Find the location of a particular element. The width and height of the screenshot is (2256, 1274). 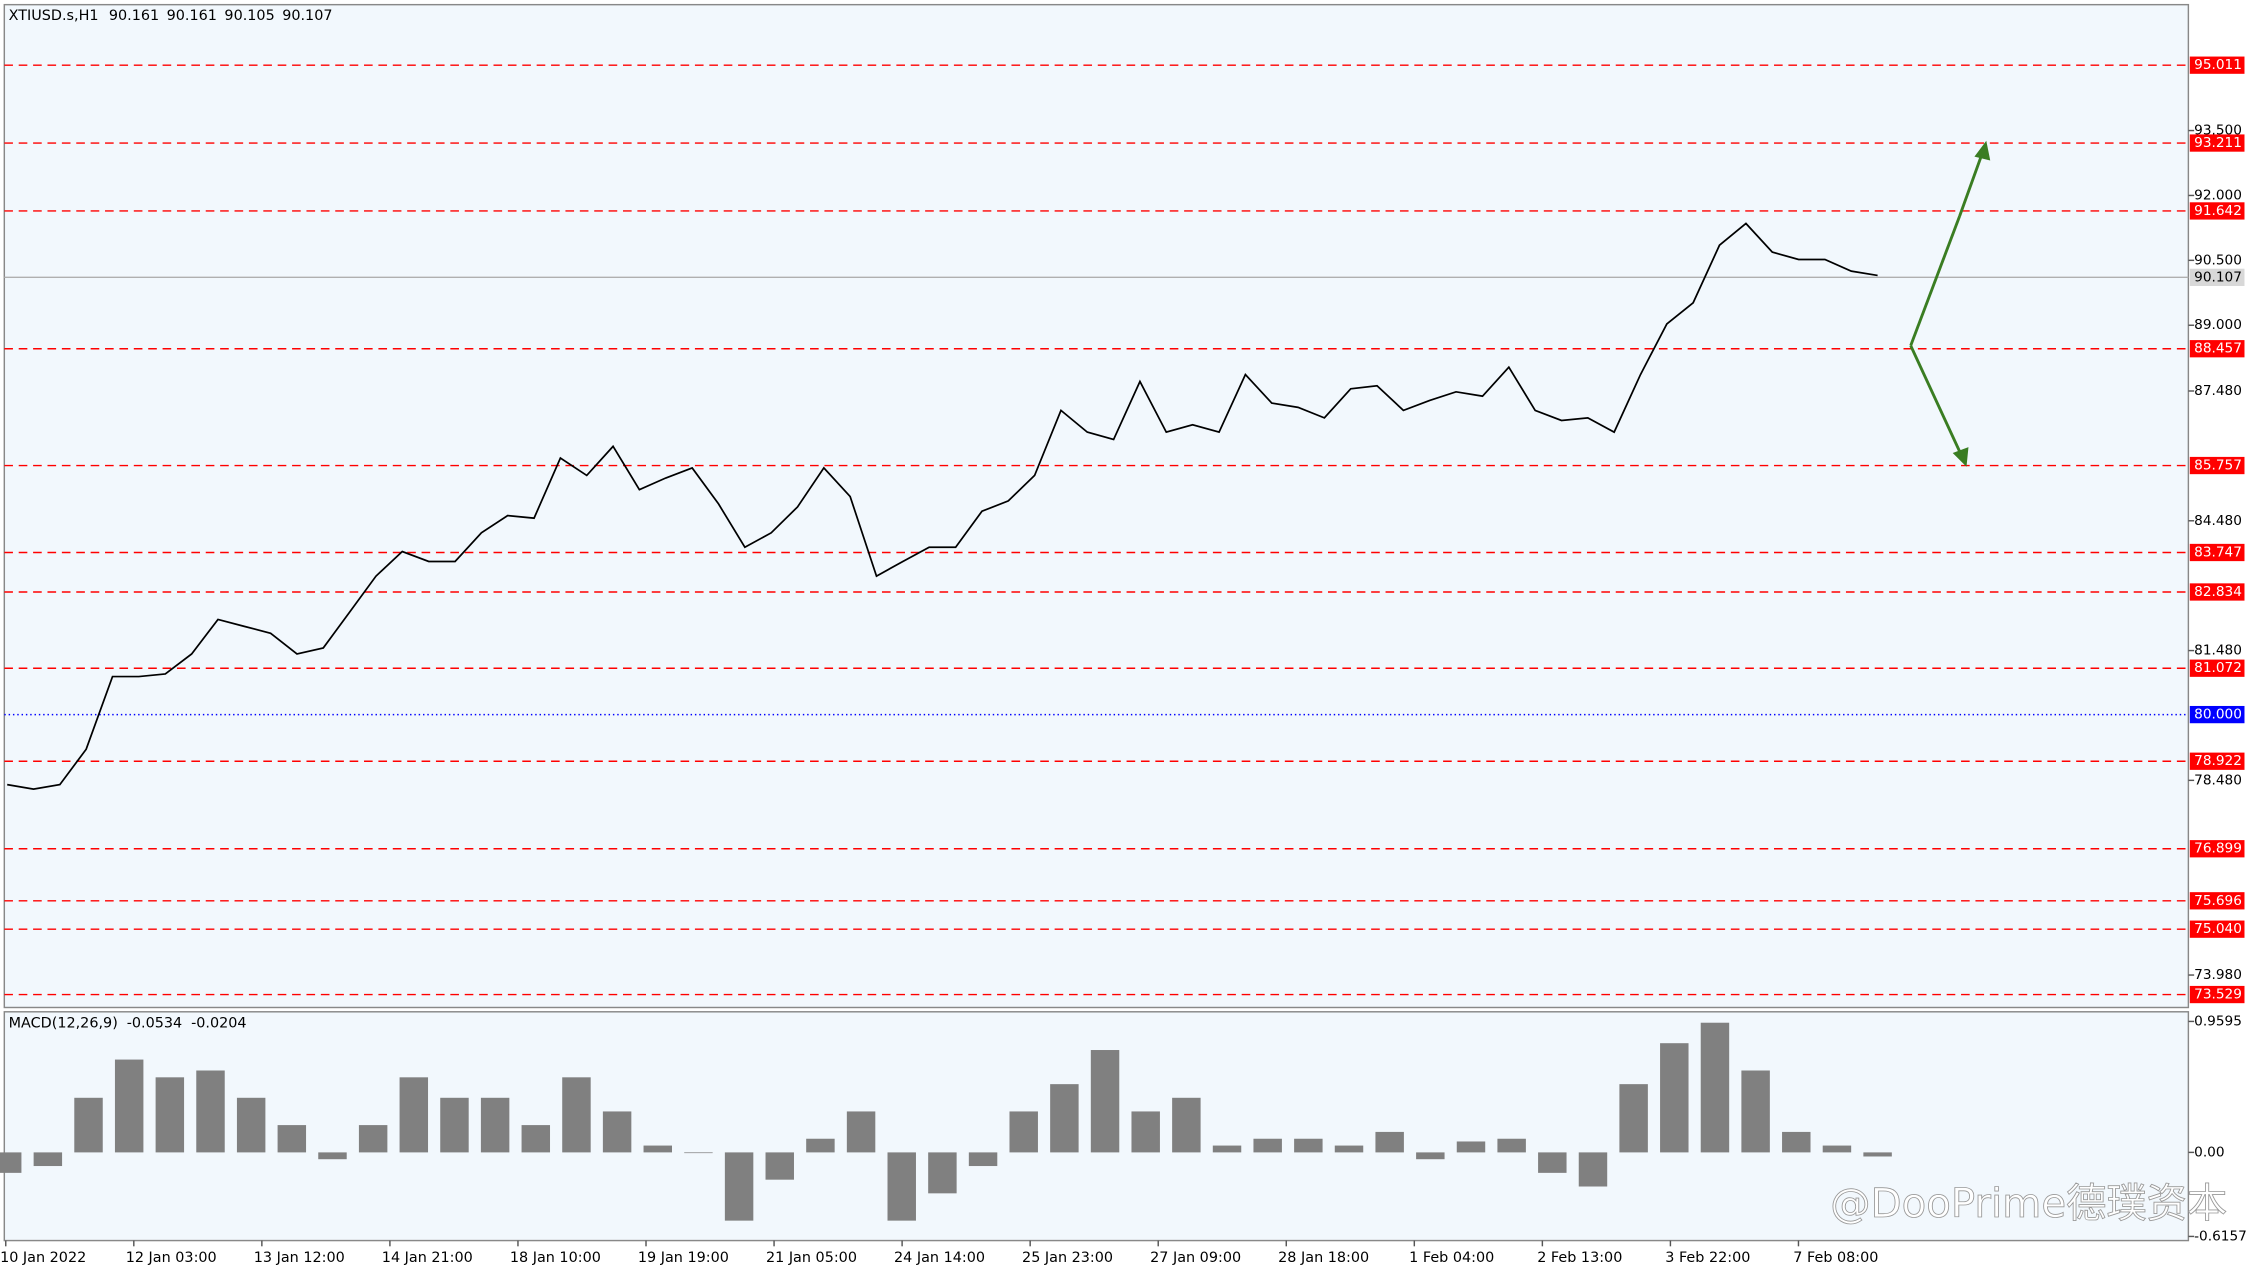

y-tick-label: 81.480 is located at coordinates (2218, 651).